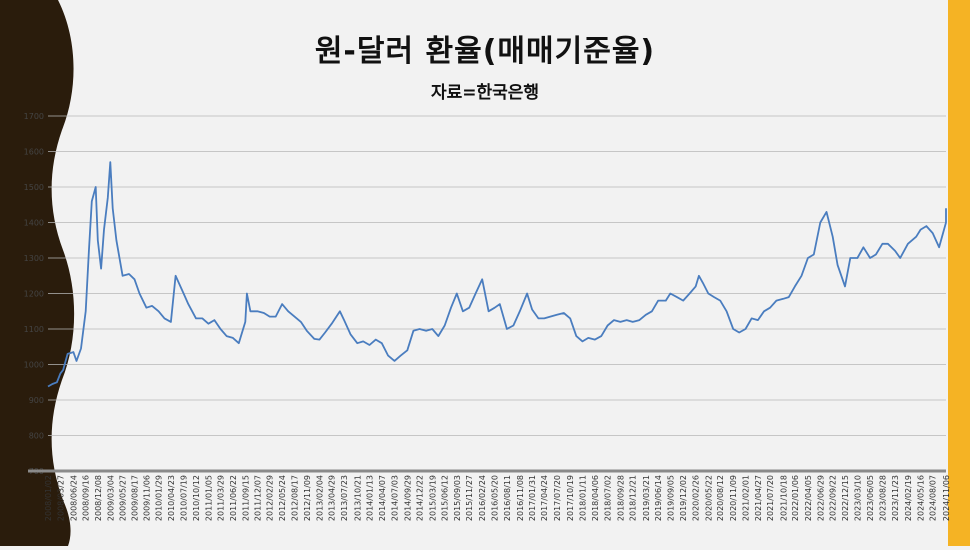 This screenshot has height=550, width=970. I want to click on x-tick-label: 2012/02/29, so click(270, 498).